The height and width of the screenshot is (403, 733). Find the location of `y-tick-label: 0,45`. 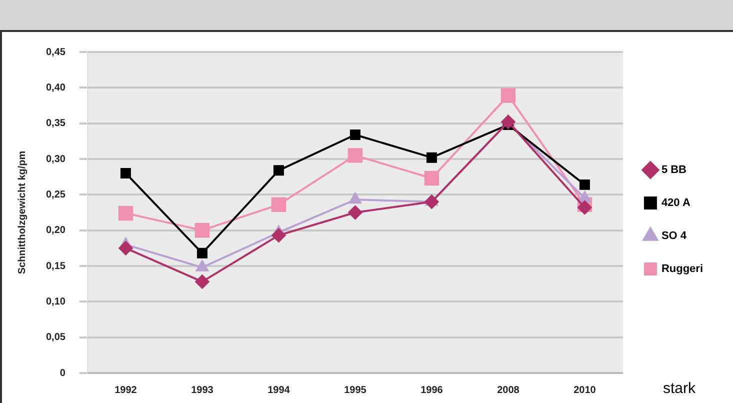

y-tick-label: 0,45 is located at coordinates (56, 52).